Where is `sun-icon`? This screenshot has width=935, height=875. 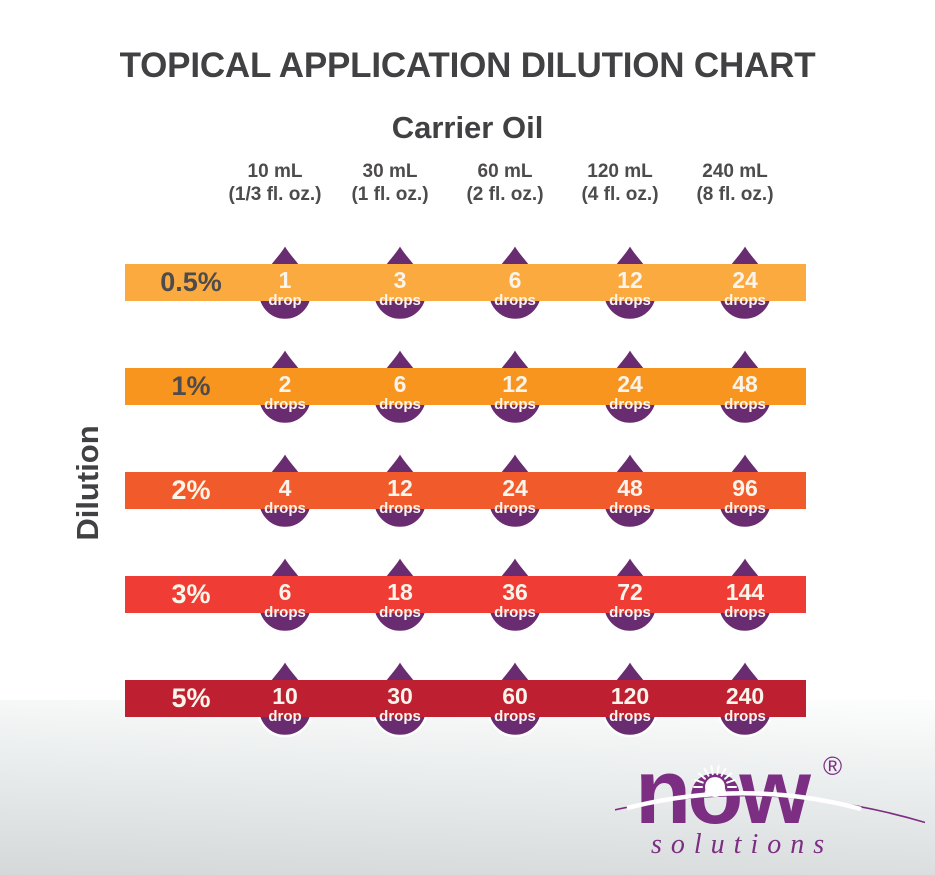 sun-icon is located at coordinates (715, 787).